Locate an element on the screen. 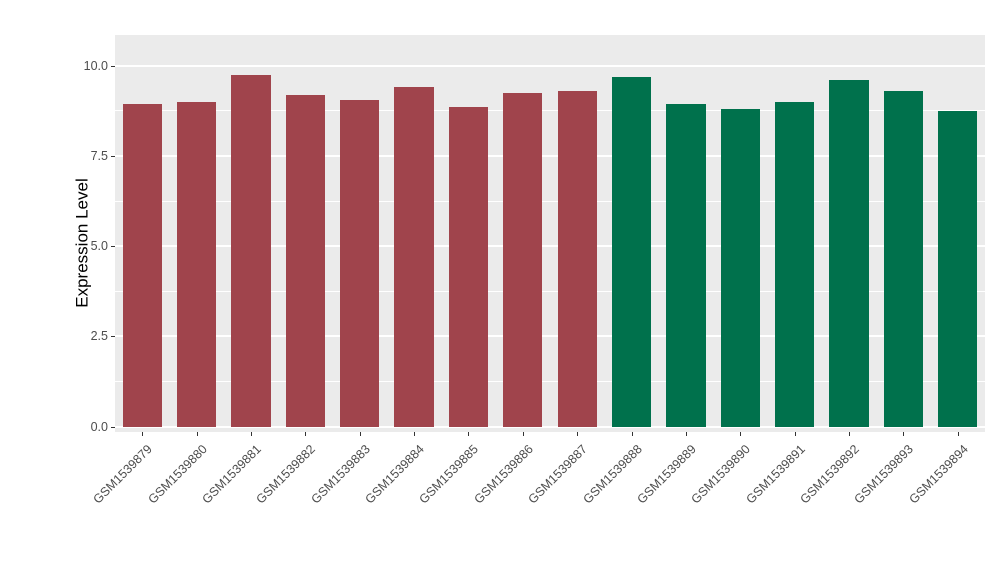  y-tick-label: 2.5 is located at coordinates (99, 336).